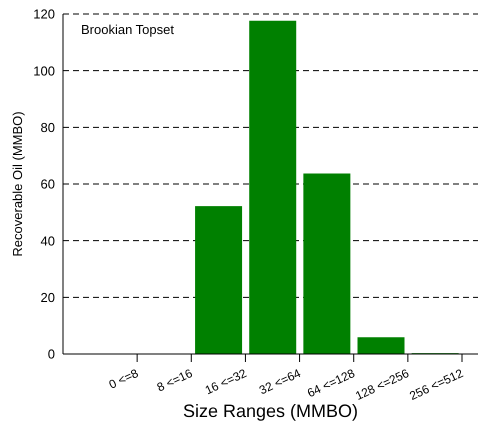  What do you see at coordinates (436, 384) in the screenshot?
I see `x-tick-label: 256 <=512` at bounding box center [436, 384].